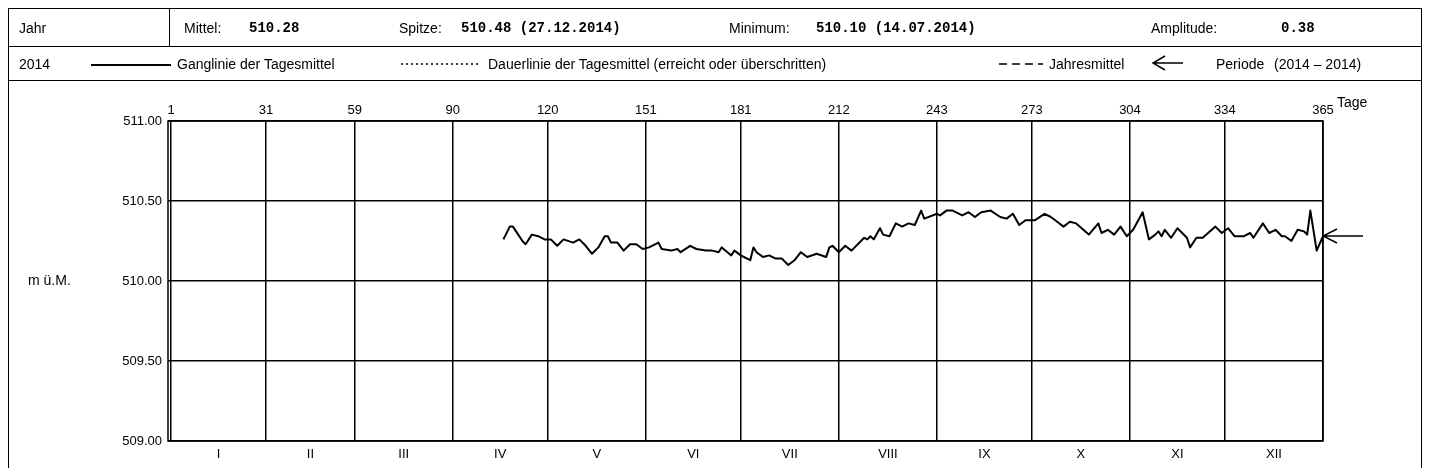  I want to click on text: II, so click(310, 454).